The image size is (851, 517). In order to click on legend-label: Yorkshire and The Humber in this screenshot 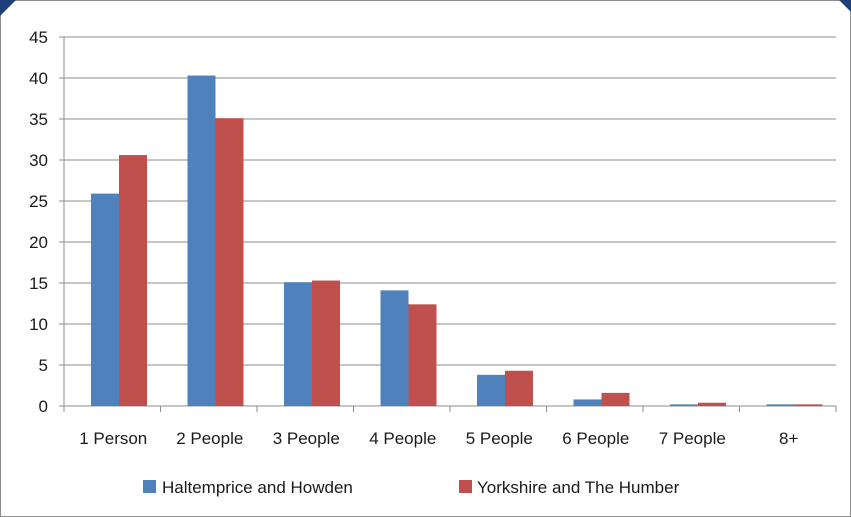, I will do `click(578, 487)`.